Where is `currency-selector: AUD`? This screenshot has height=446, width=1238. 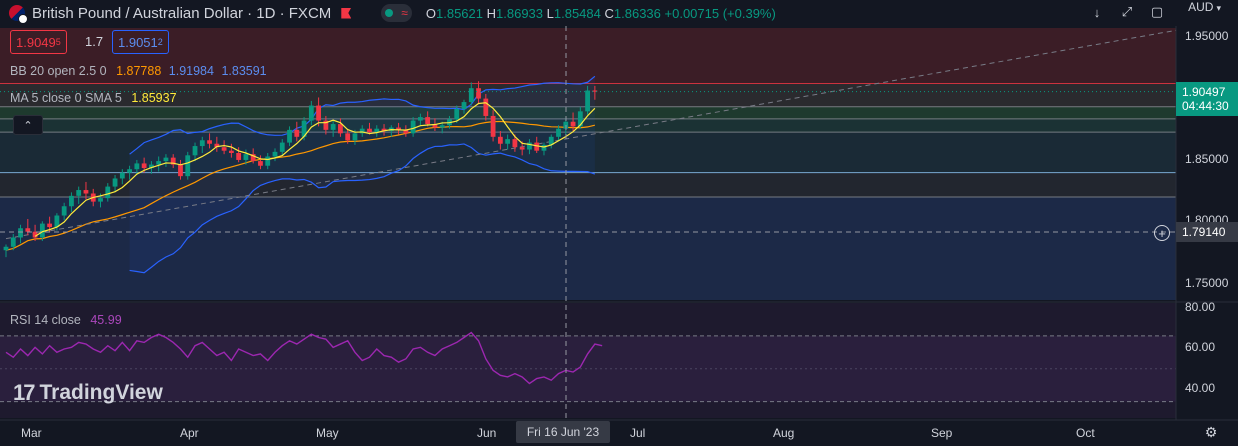 currency-selector: AUD is located at coordinates (1204, 7).